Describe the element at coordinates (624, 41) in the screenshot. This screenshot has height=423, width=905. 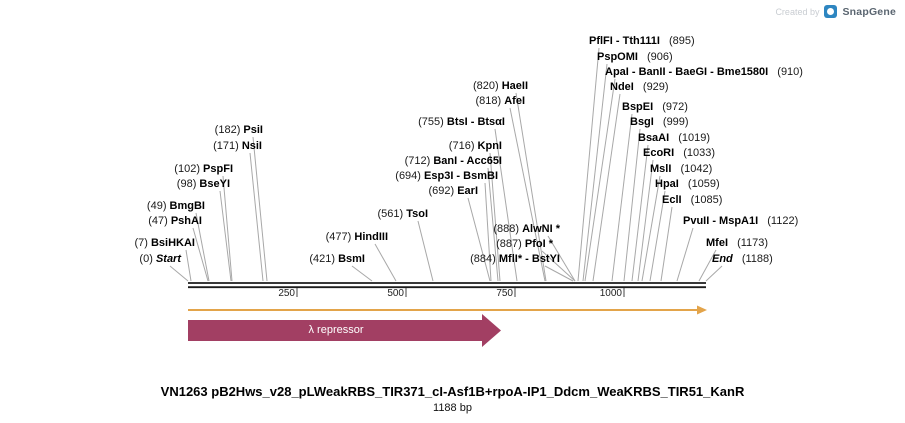
I see `site-name: PflFI - Tth111I` at that location.